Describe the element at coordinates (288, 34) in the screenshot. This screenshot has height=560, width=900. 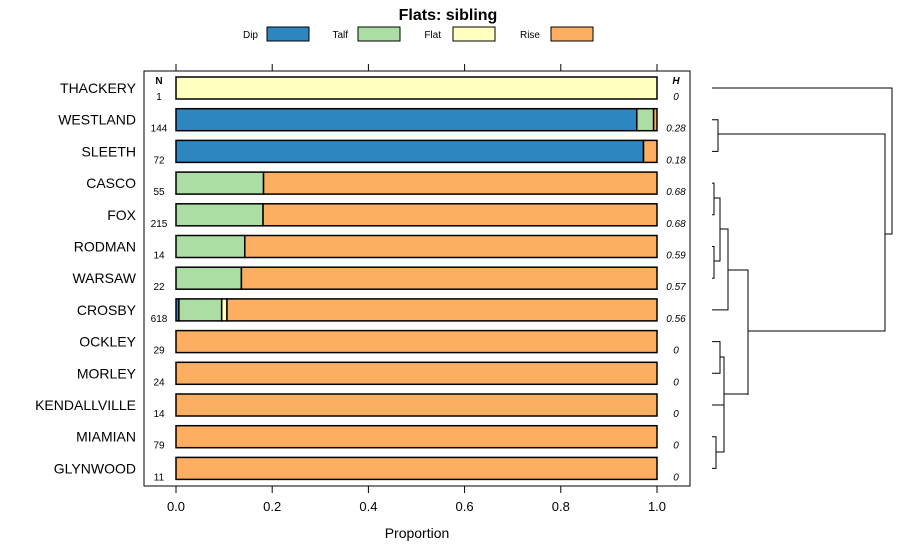
I see `legend-swatch-dip` at that location.